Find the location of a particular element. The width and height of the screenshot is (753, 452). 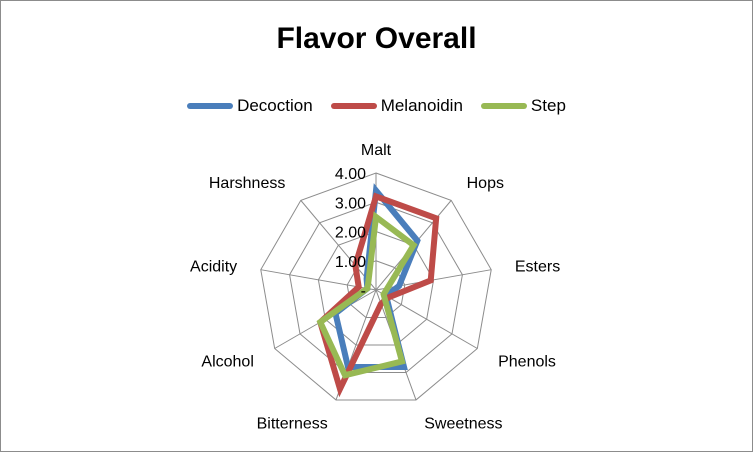

legend-label-step: Step is located at coordinates (548, 105).